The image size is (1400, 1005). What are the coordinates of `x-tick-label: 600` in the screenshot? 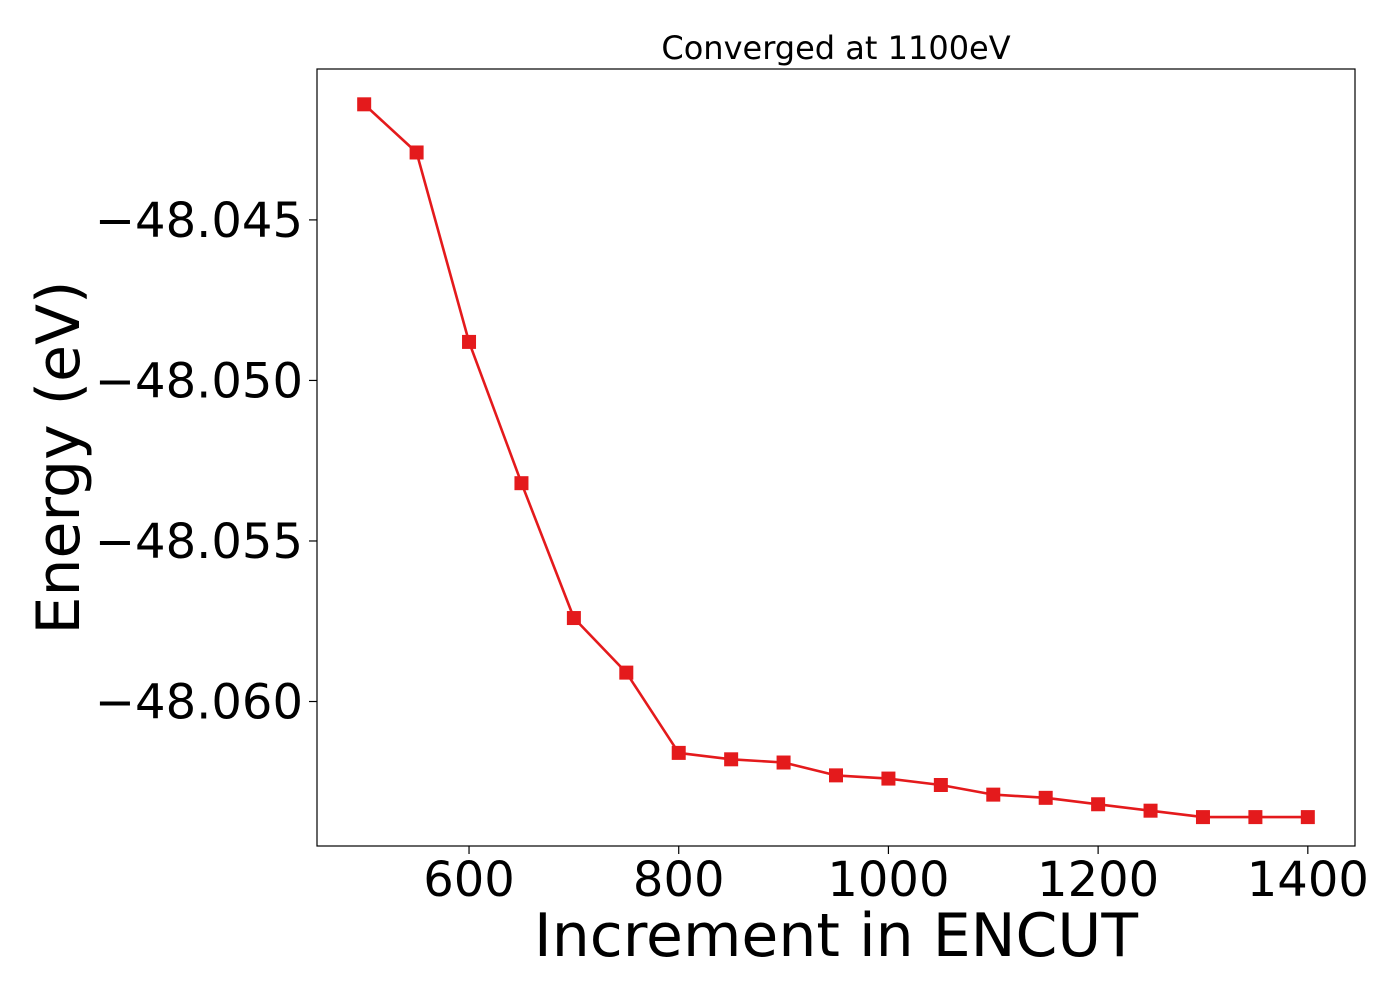 It's located at (469, 880).